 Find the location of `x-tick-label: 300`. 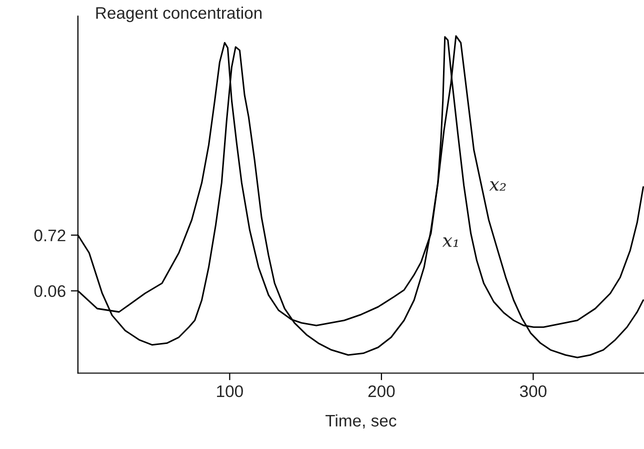

x-tick-label: 300 is located at coordinates (533, 391).